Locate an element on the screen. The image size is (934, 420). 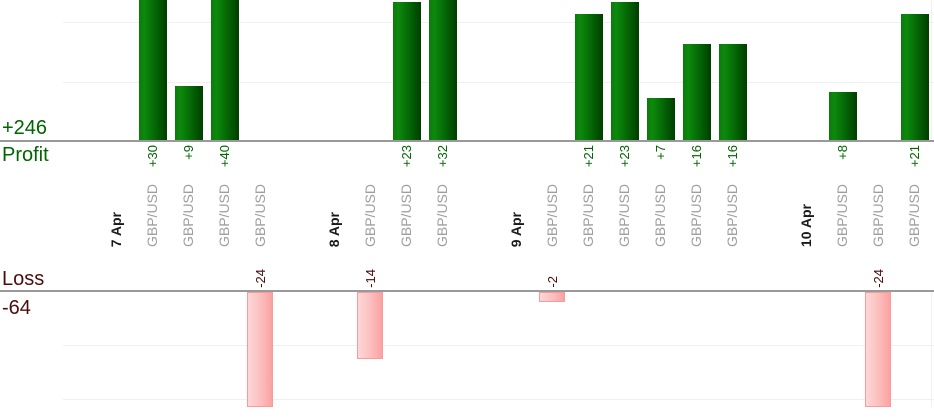
date-label-box: 10 Apr is located at coordinates (807, 215).